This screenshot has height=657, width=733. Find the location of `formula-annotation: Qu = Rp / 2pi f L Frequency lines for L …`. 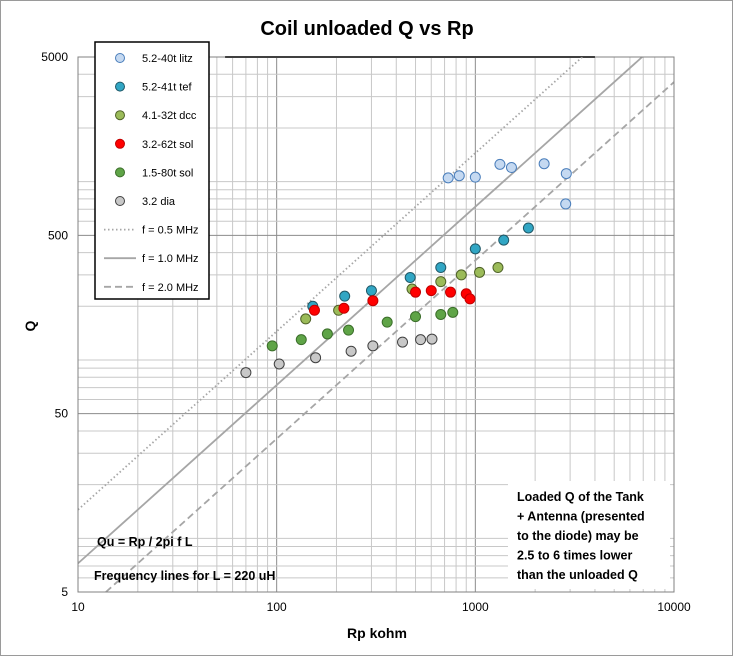

formula-annotation: Qu = Rp / 2pi f L Frequency lines for L … is located at coordinates (184, 559).